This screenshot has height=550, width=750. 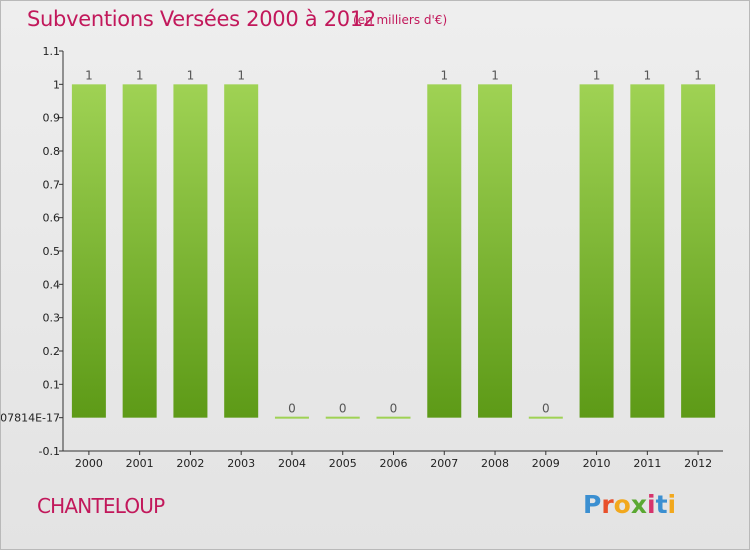 I want to click on commune-name: CHANTELOUP, so click(x=101, y=506).